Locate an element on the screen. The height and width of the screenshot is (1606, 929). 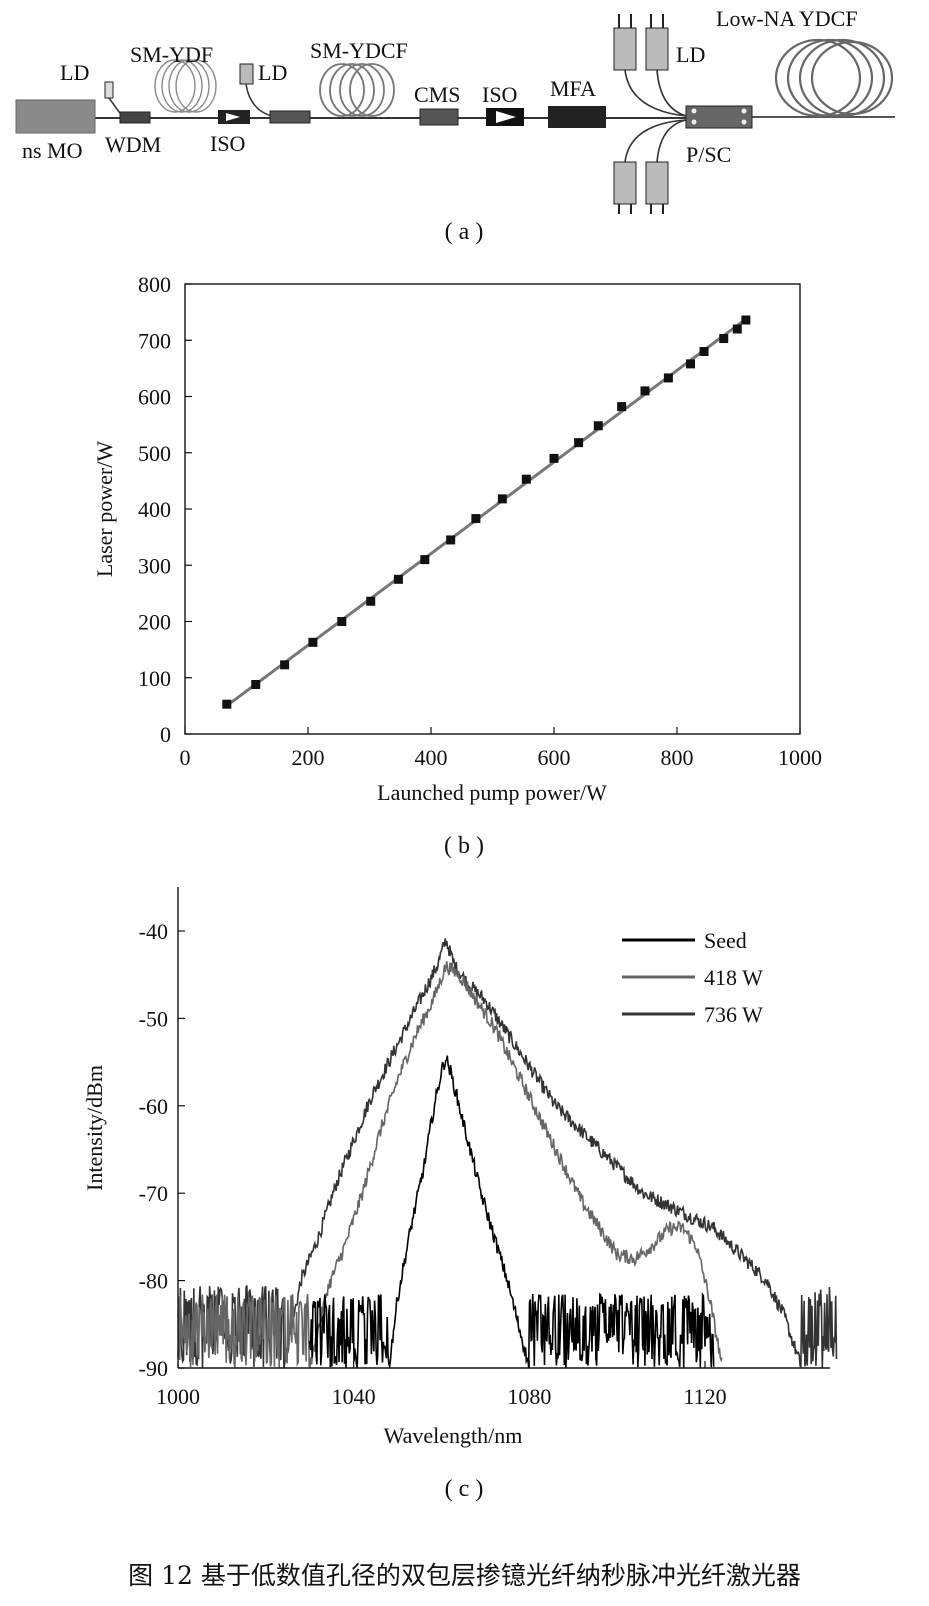
legend-label: 736 W is located at coordinates (733, 1014).